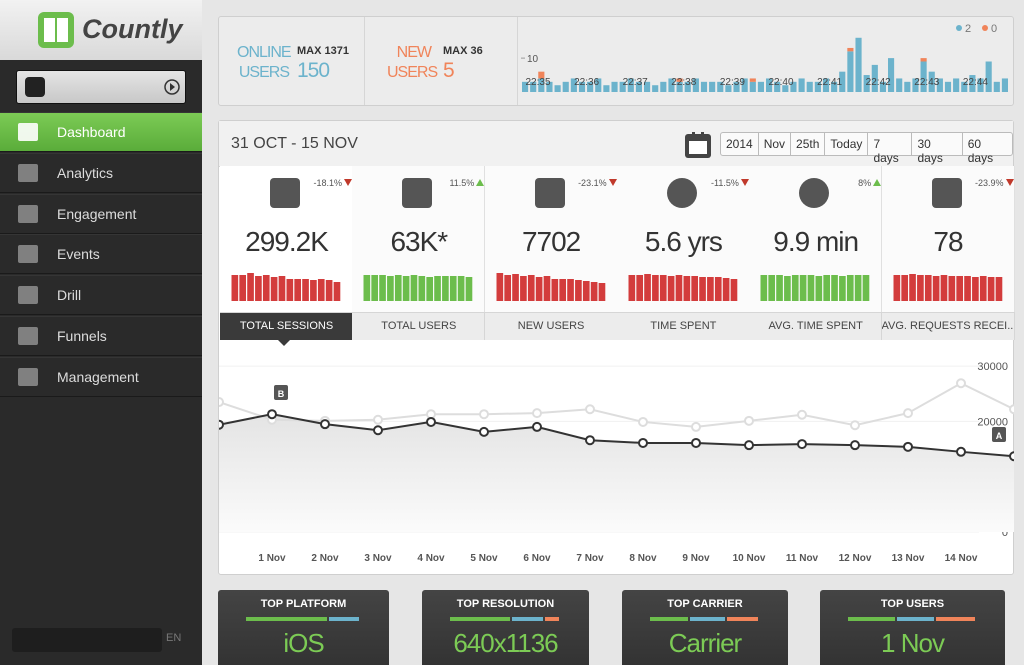  Describe the element at coordinates (286, 239) in the screenshot. I see `metric: -18.1% 299.2K` at that location.